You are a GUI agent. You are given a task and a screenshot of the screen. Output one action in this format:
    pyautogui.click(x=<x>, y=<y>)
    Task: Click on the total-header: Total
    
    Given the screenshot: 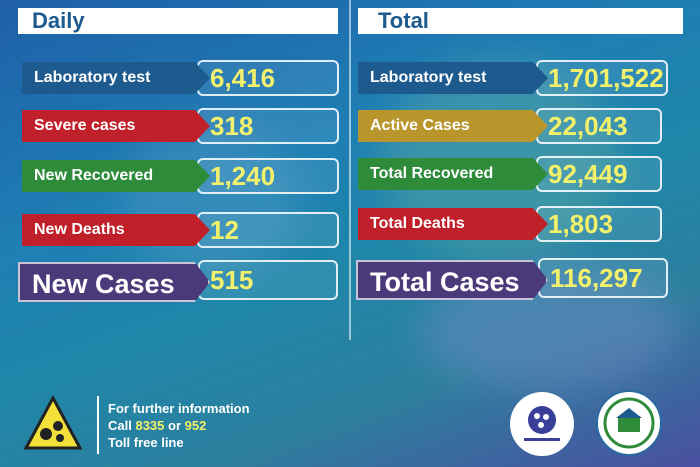 What is the action you would take?
    pyautogui.click(x=520, y=21)
    